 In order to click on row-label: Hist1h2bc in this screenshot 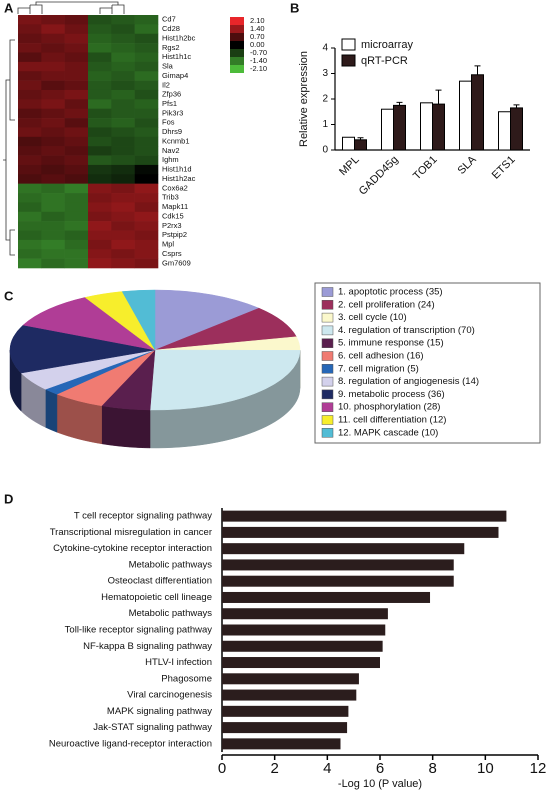, I will do `click(179, 37)`.